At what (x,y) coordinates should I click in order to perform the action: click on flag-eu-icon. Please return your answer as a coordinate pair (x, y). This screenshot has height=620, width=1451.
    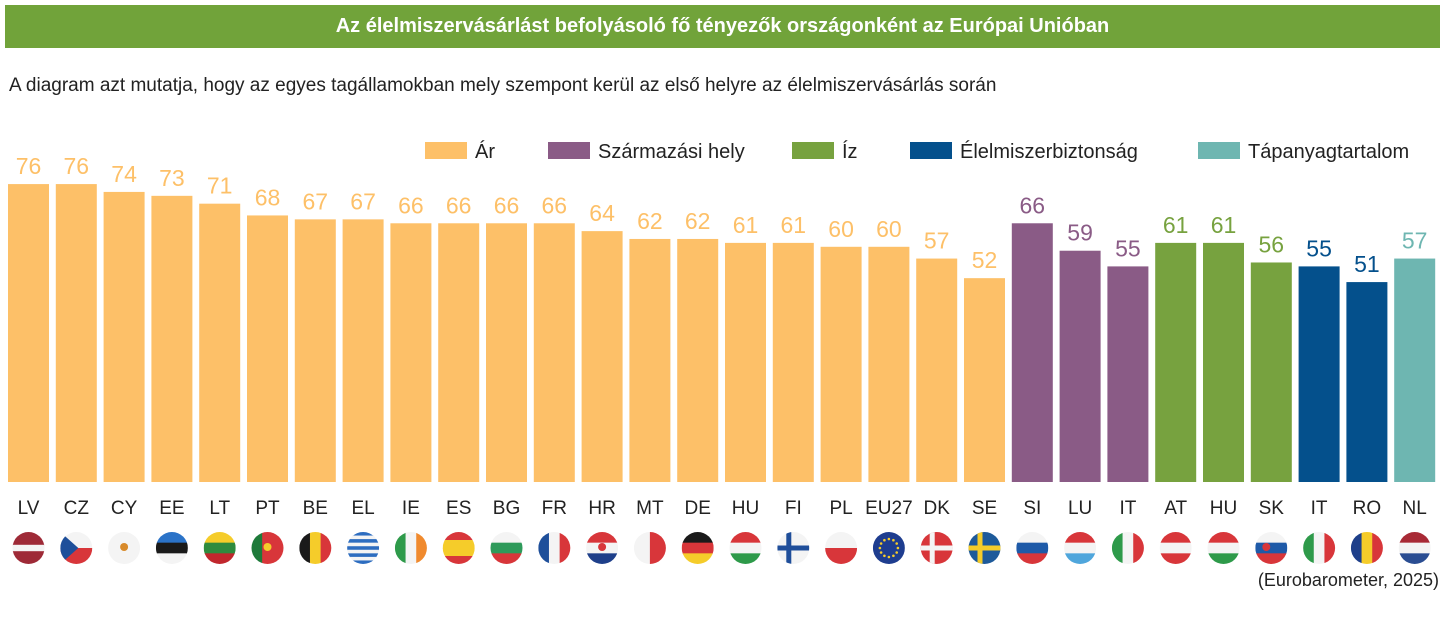
    Looking at the image, I should click on (888, 548).